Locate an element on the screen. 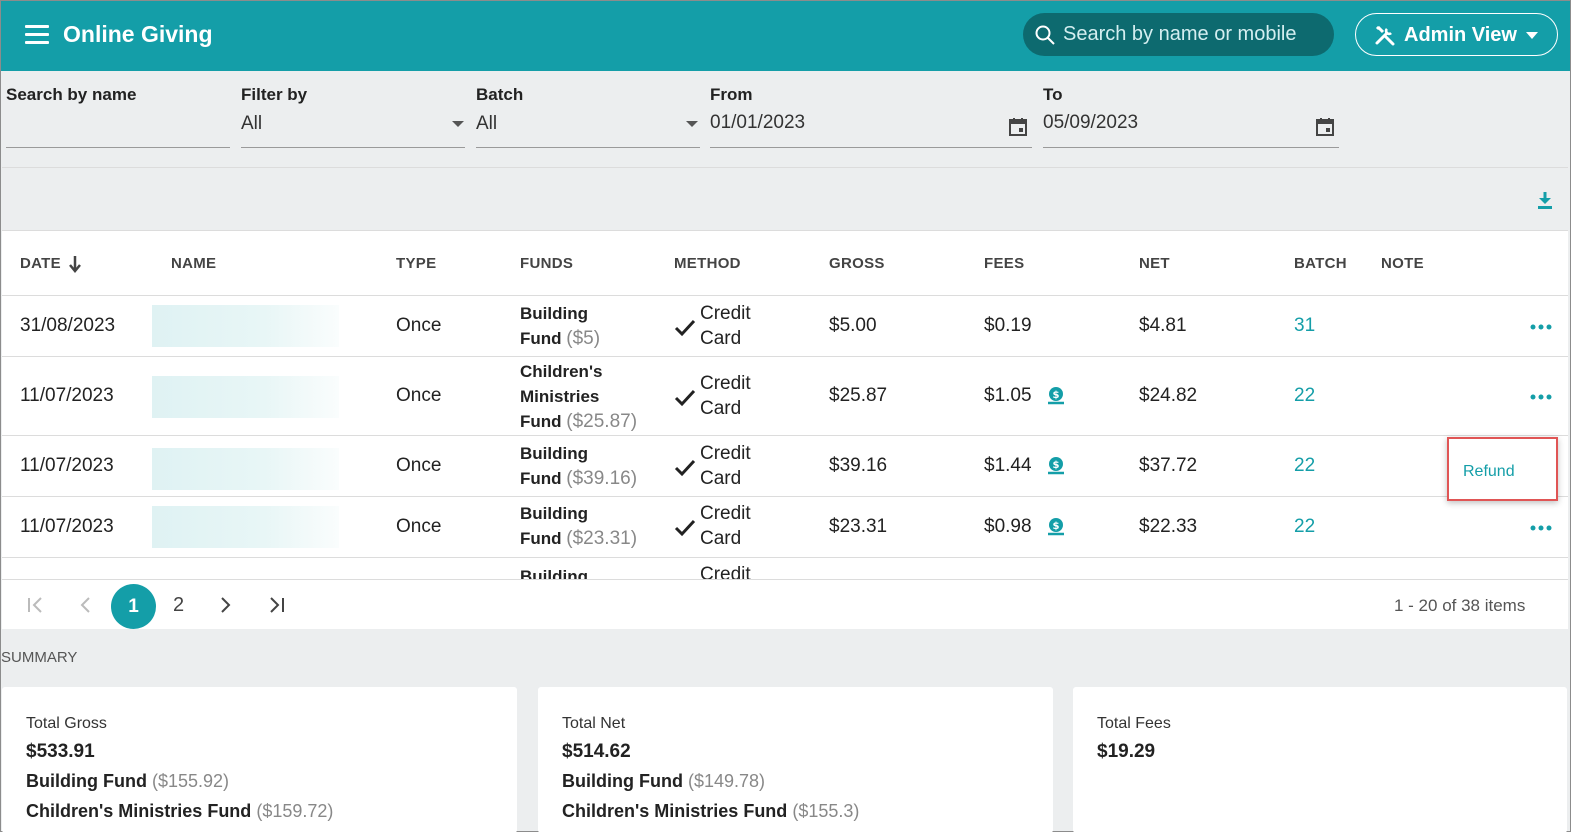 Image resolution: width=1571 pixels, height=832 pixels. from-label: From is located at coordinates (731, 94).